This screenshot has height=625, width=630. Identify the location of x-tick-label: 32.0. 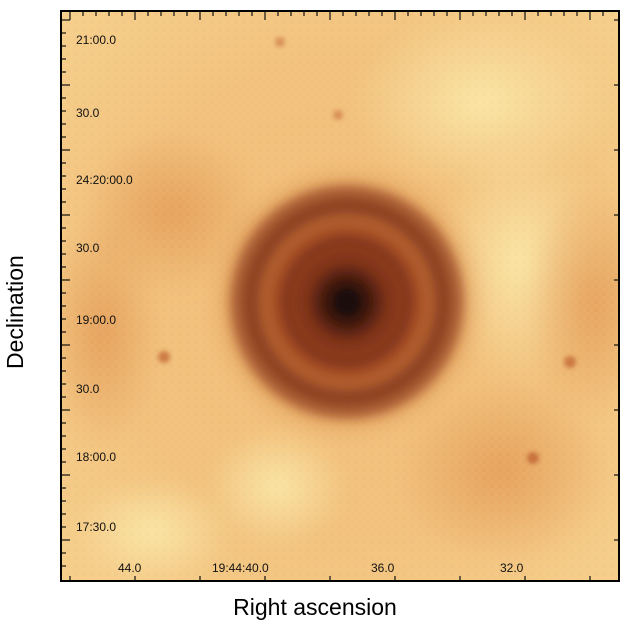
(512, 568).